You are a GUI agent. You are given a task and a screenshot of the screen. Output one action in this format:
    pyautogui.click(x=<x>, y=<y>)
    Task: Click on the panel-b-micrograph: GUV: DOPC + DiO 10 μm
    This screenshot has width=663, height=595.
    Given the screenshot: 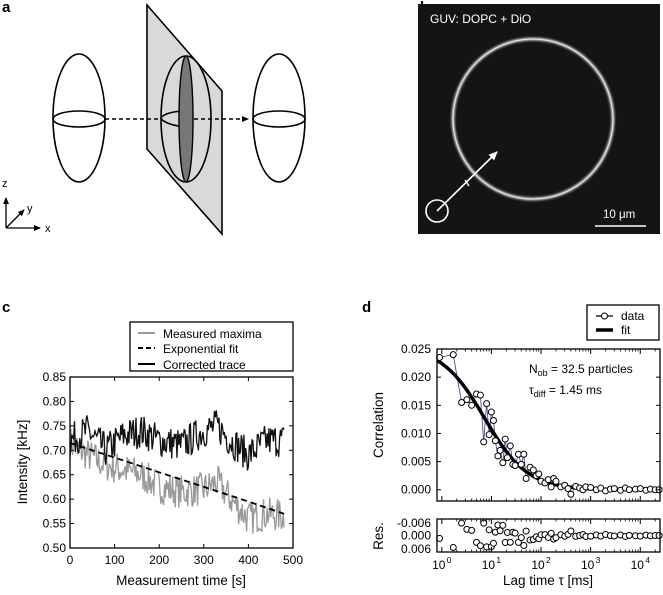 What is the action you would take?
    pyautogui.click(x=539, y=119)
    